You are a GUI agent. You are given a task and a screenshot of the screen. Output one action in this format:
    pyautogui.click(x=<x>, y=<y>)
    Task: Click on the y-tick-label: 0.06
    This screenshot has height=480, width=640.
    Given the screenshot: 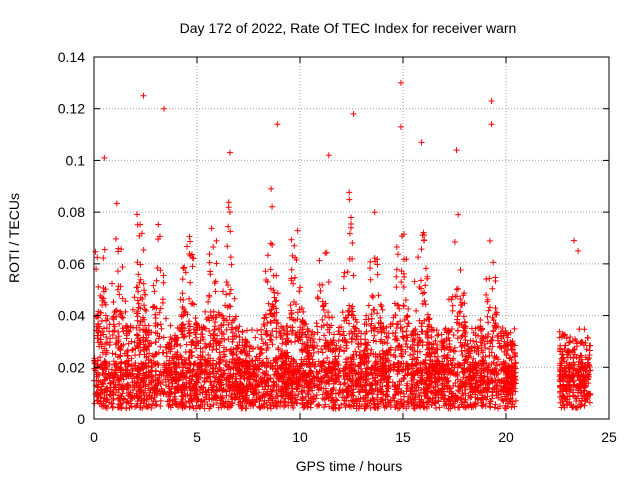 What is the action you would take?
    pyautogui.click(x=71, y=264)
    